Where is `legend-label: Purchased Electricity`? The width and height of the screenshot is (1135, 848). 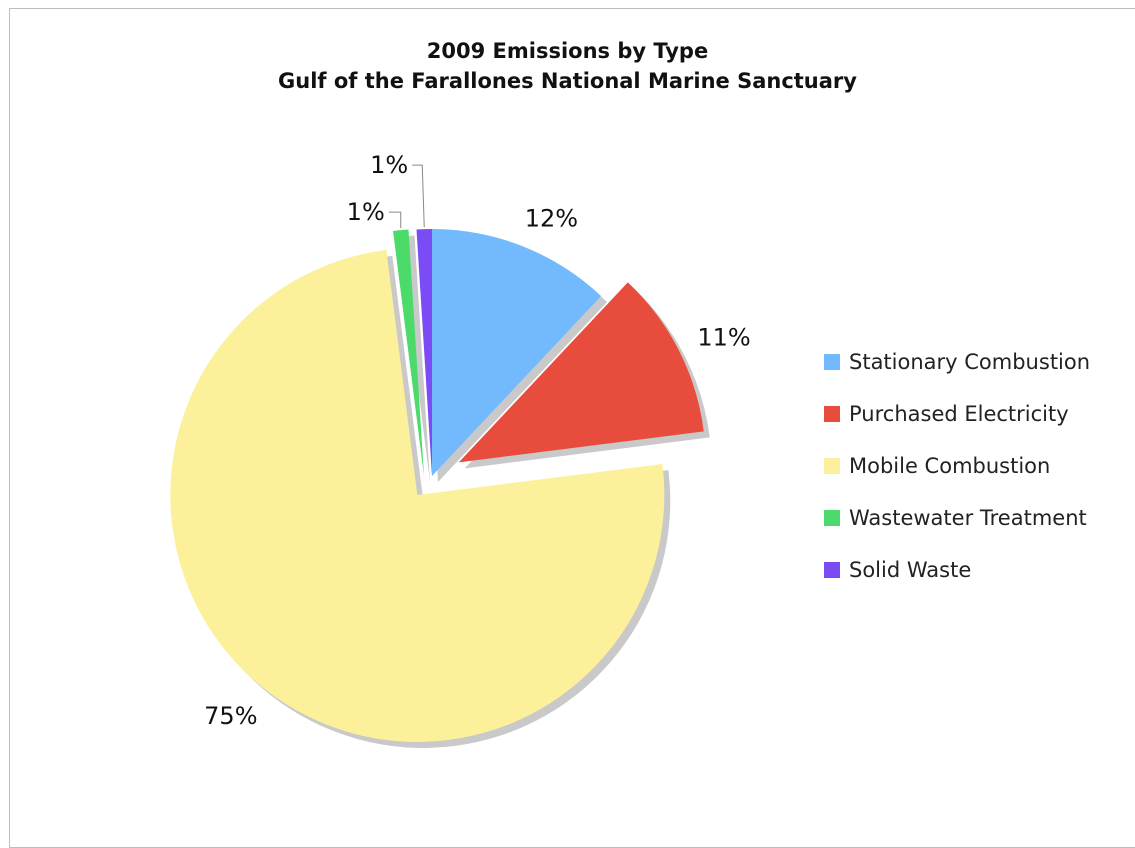
legend-label: Purchased Electricity is located at coordinates (959, 414).